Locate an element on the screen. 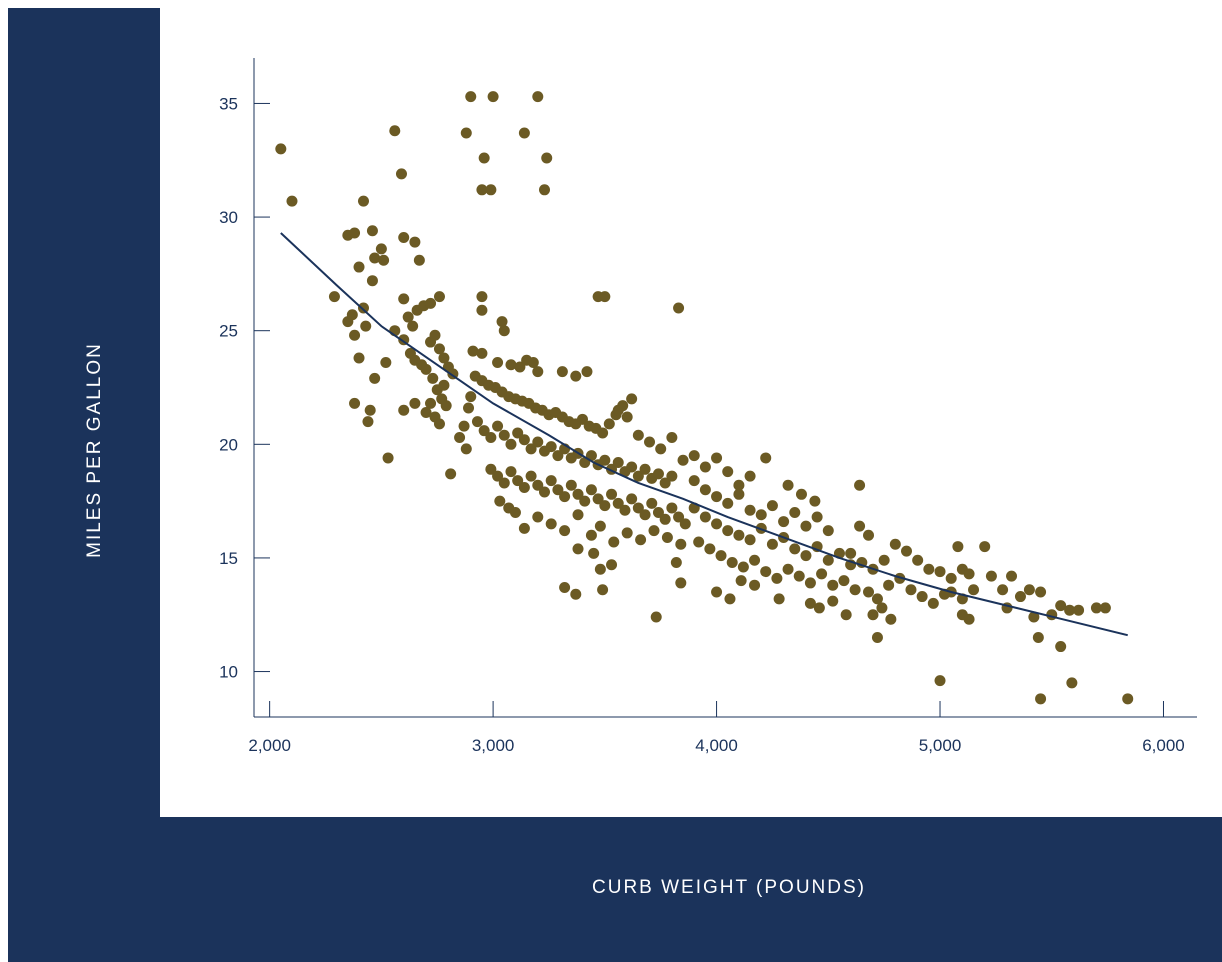 This screenshot has width=1222, height=962. x-tick-label: 5,000 is located at coordinates (940, 745).